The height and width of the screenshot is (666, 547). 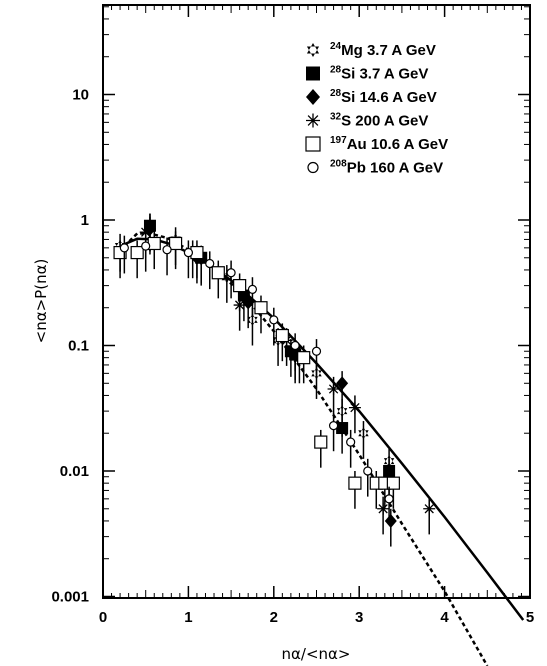 I want to click on y-tick-label: 0.001, so click(x=70, y=597).